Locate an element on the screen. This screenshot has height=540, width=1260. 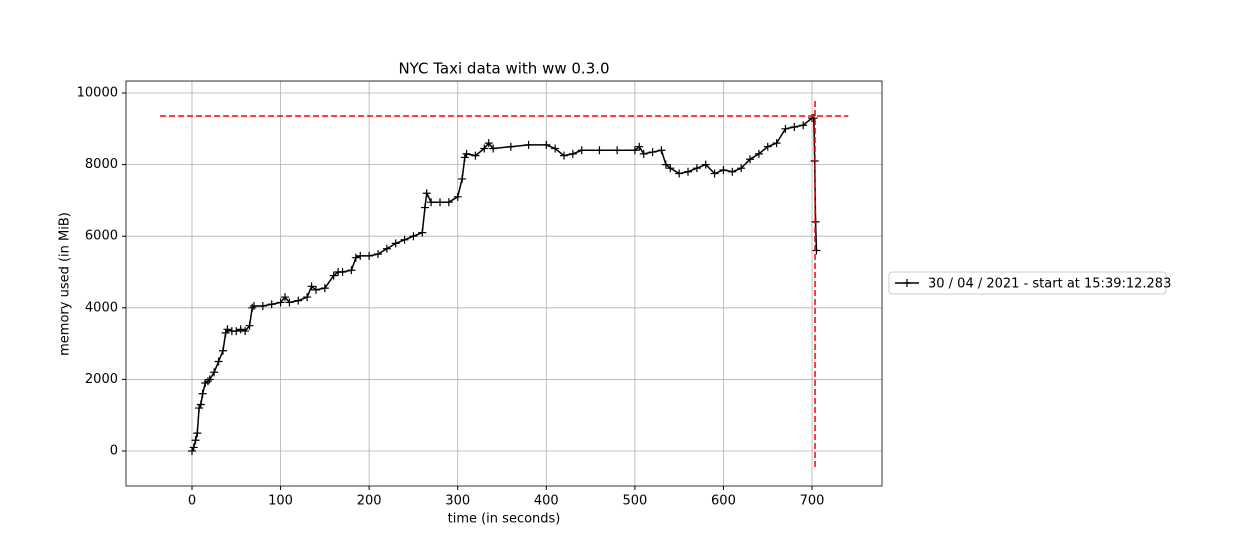
x-tick-label: 400 is located at coordinates (546, 501).